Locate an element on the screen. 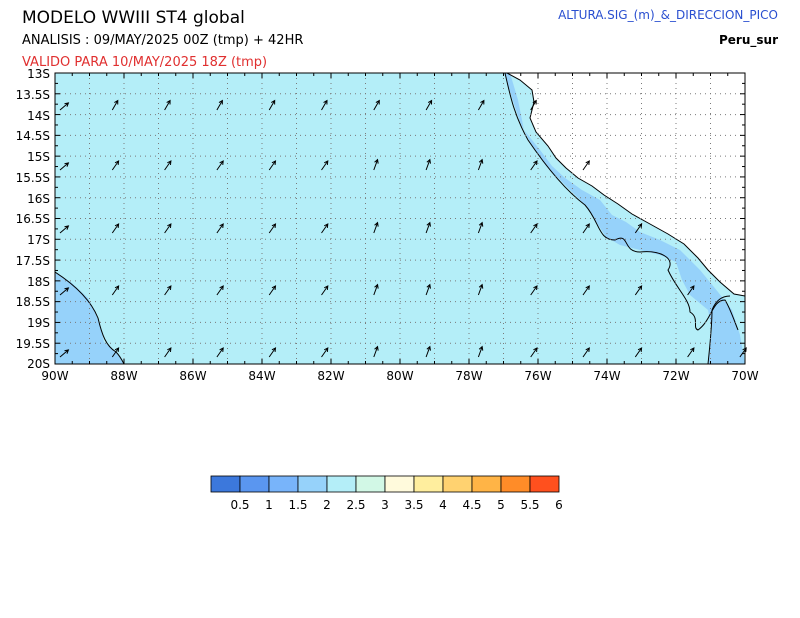 The height and width of the screenshot is (618, 800). lon-label: 84W is located at coordinates (261, 376).